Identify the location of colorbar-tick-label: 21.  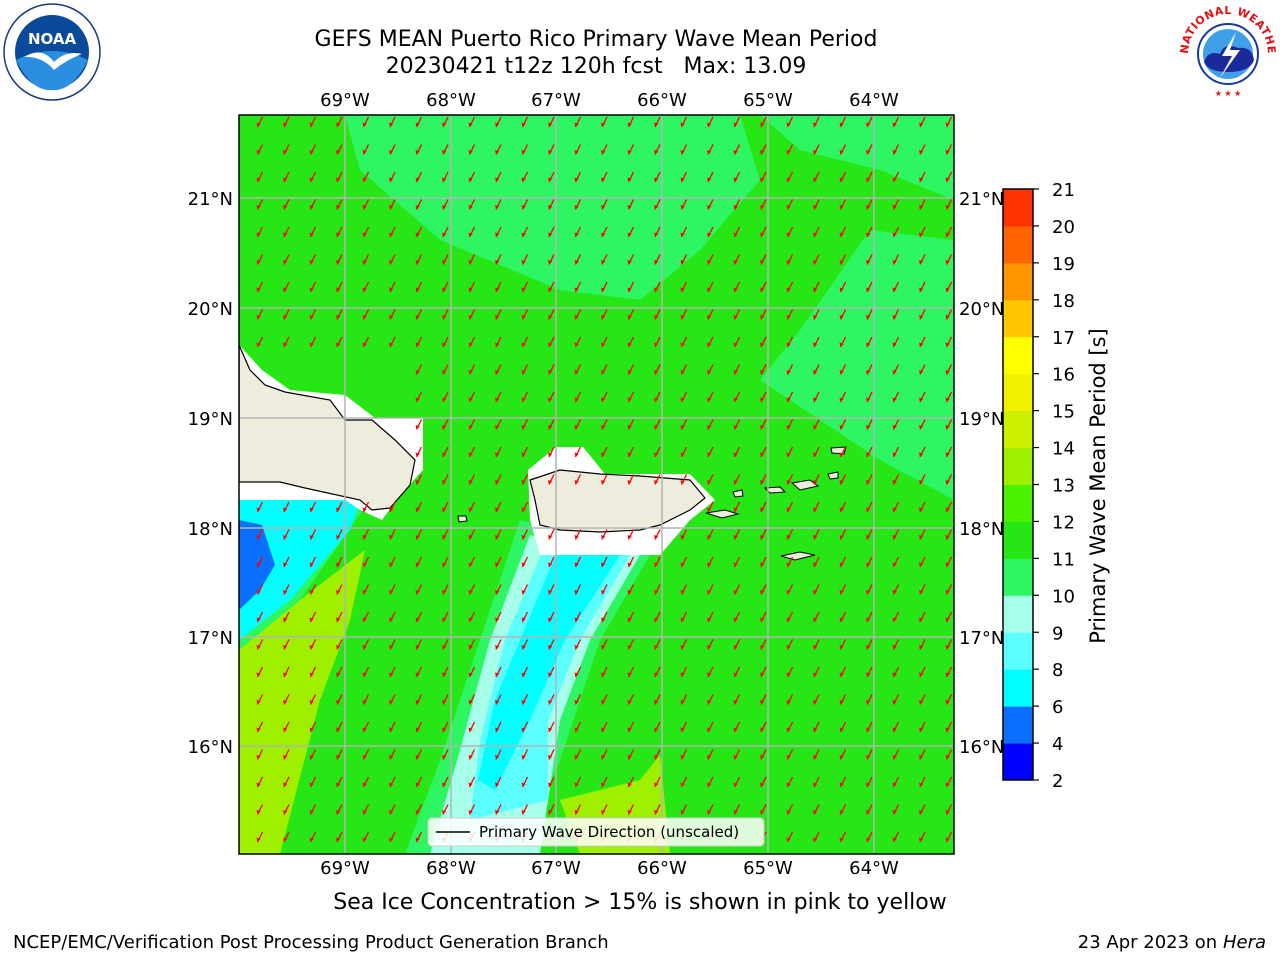
(1063, 190).